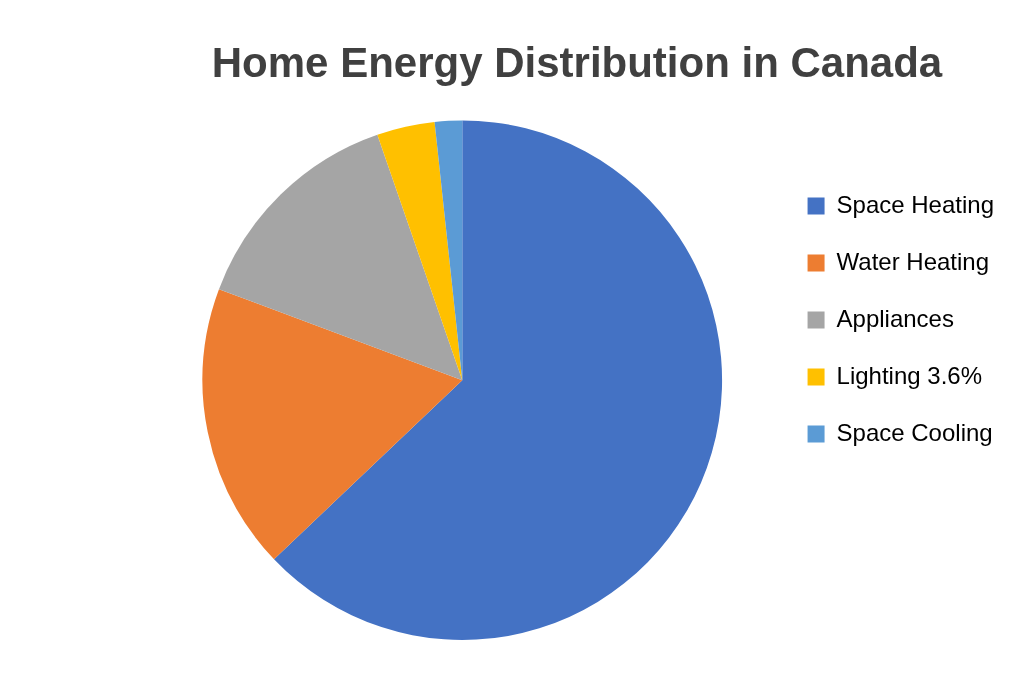  I want to click on legend-label: Space Cooling, so click(914, 432).